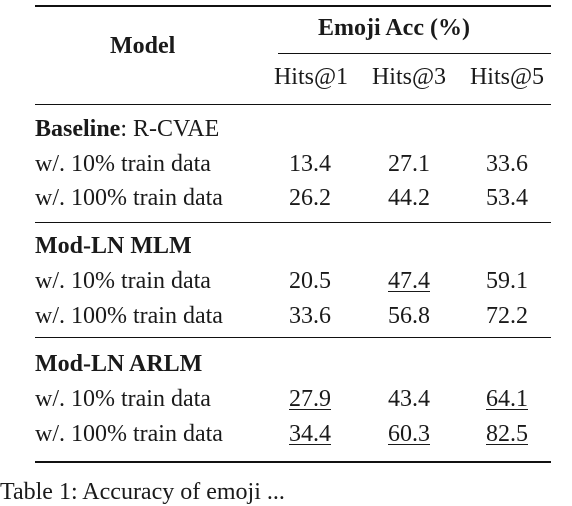 This screenshot has height=506, width=572. I want to click on hits1-column-header: Hits@1, so click(311, 77).